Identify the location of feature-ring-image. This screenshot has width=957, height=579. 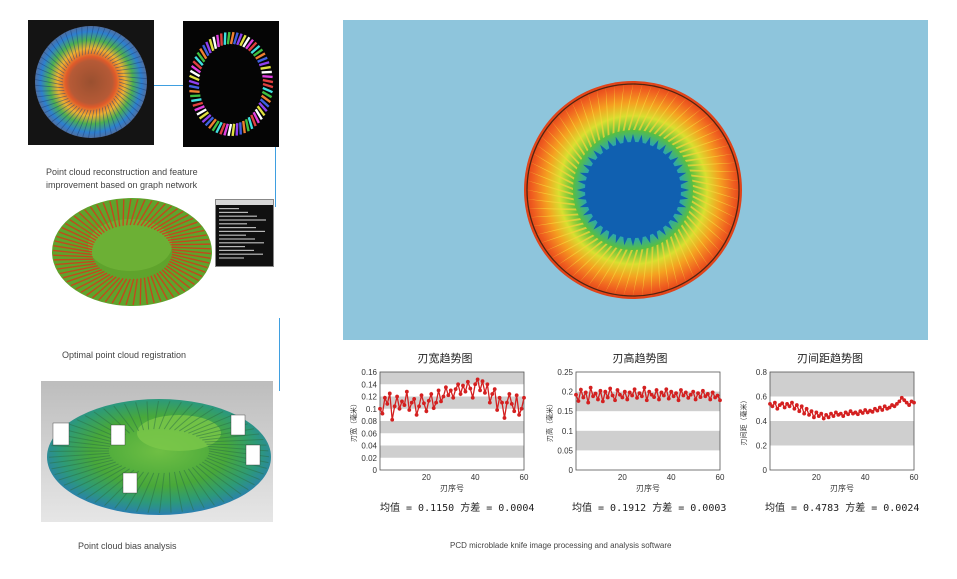
(231, 84).